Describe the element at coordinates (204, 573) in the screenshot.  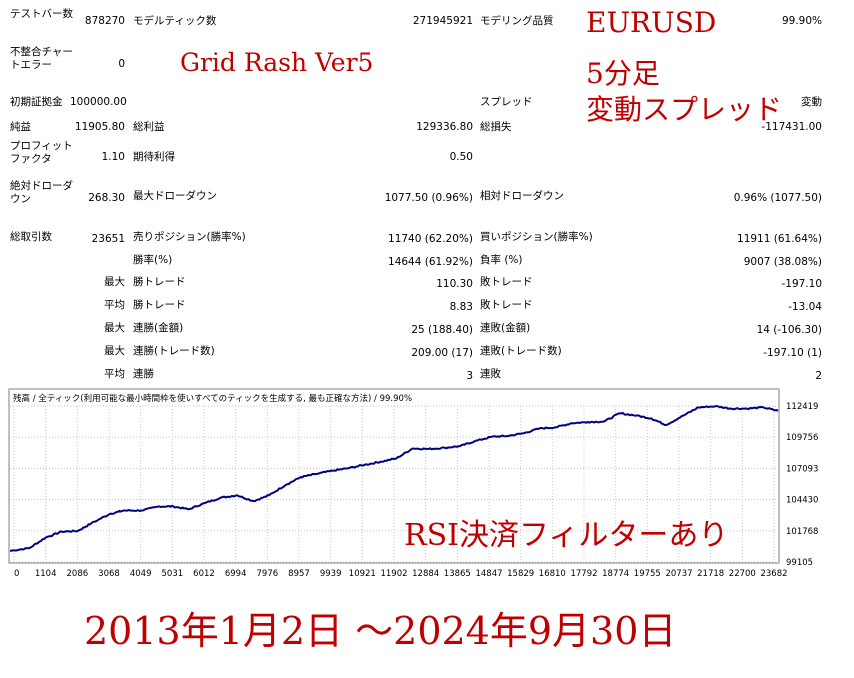
I see `x-tick-label: 6012` at that location.